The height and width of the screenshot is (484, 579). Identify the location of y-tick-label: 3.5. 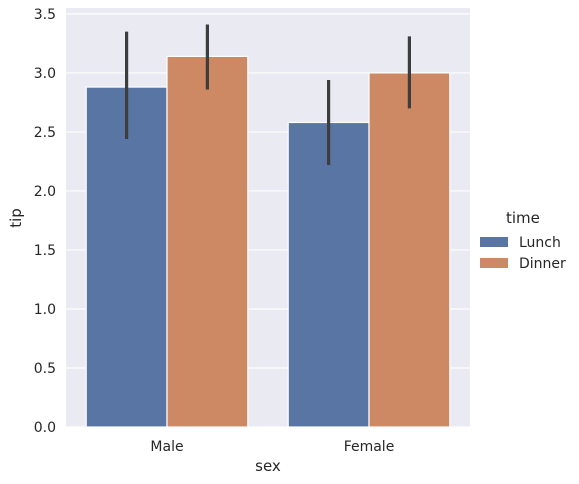
(45, 15).